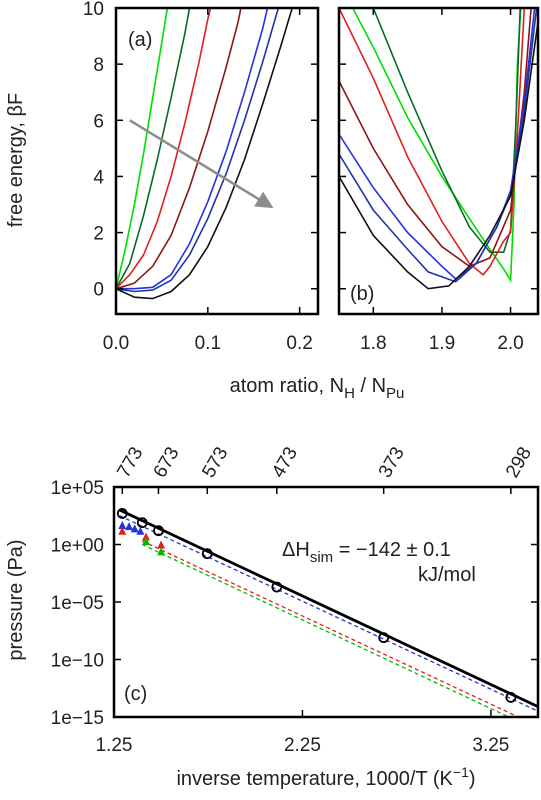  Describe the element at coordinates (77, 718) in the screenshot. I see `panel-c-y-tick-label: 1e−15` at that location.